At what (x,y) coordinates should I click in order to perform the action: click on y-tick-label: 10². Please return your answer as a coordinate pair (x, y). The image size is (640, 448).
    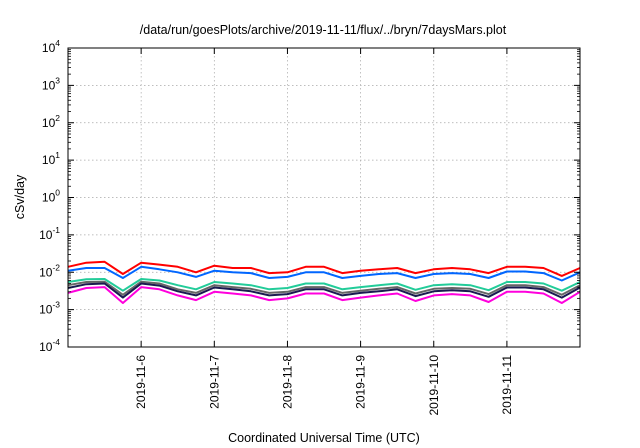
    Looking at the image, I should click on (51, 121).